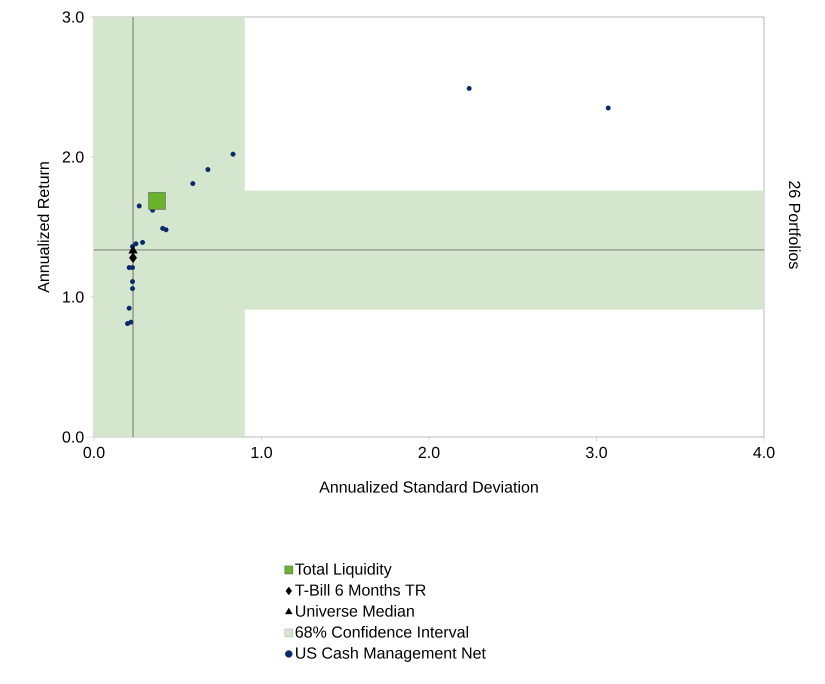 The image size is (825, 684). What do you see at coordinates (94, 452) in the screenshot?
I see `x-tick-label: 0.0` at bounding box center [94, 452].